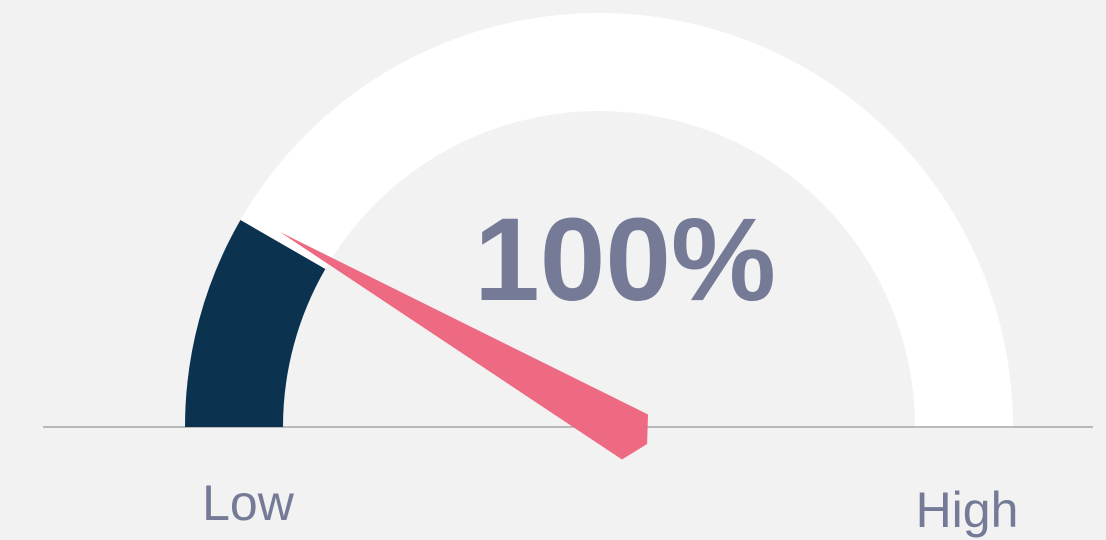  I want to click on range-label-high: High, so click(967, 510).